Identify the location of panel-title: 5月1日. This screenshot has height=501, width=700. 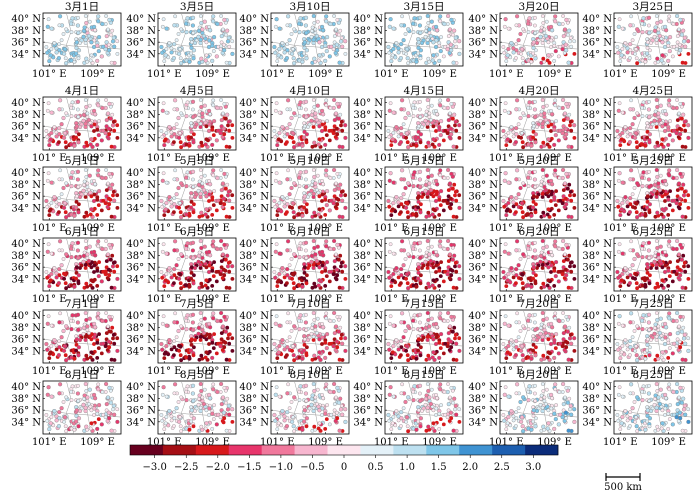
(82, 161).